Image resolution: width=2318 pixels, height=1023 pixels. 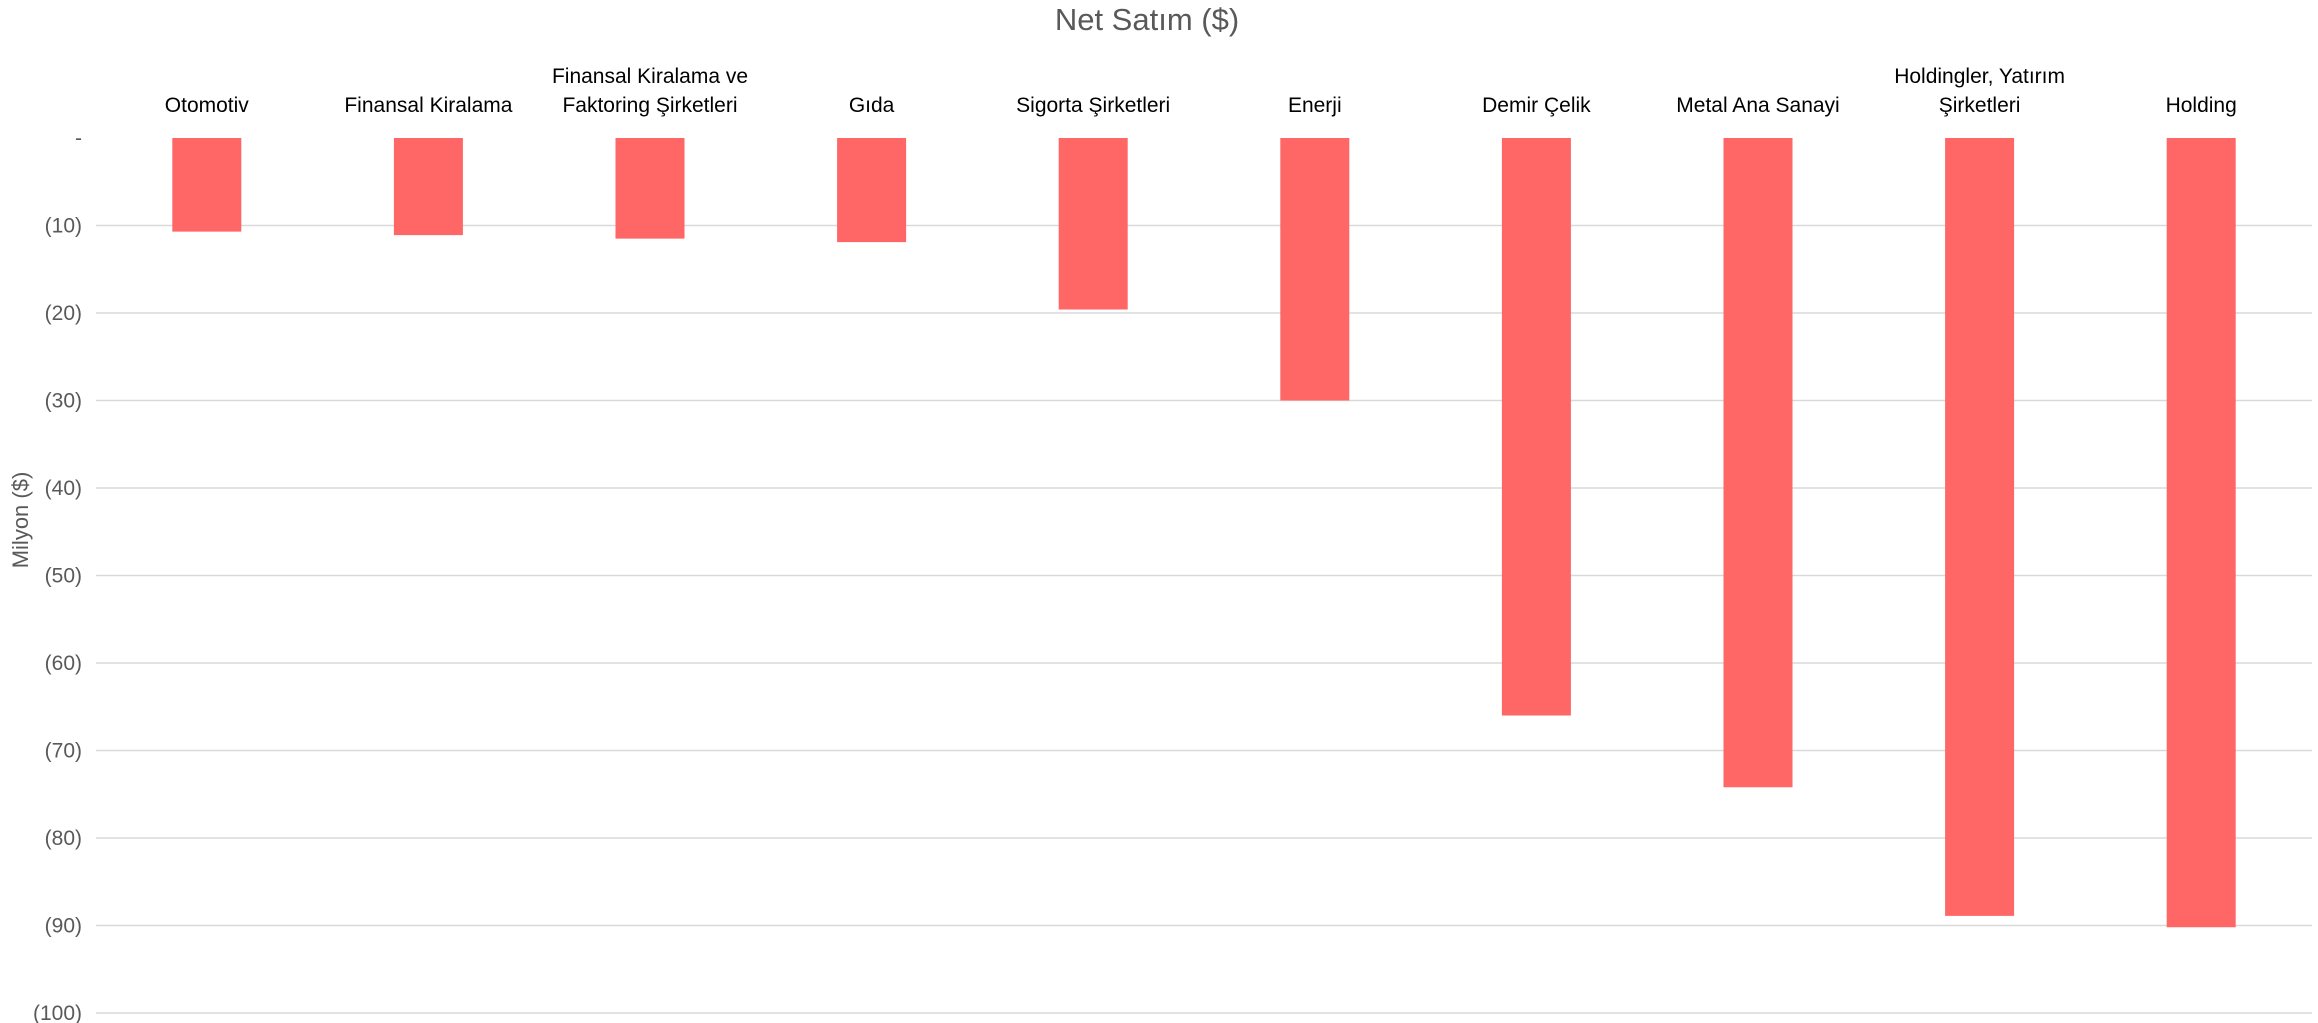 I want to click on x-tick-label: Holdingler, Yatırım, so click(x=1979, y=76).